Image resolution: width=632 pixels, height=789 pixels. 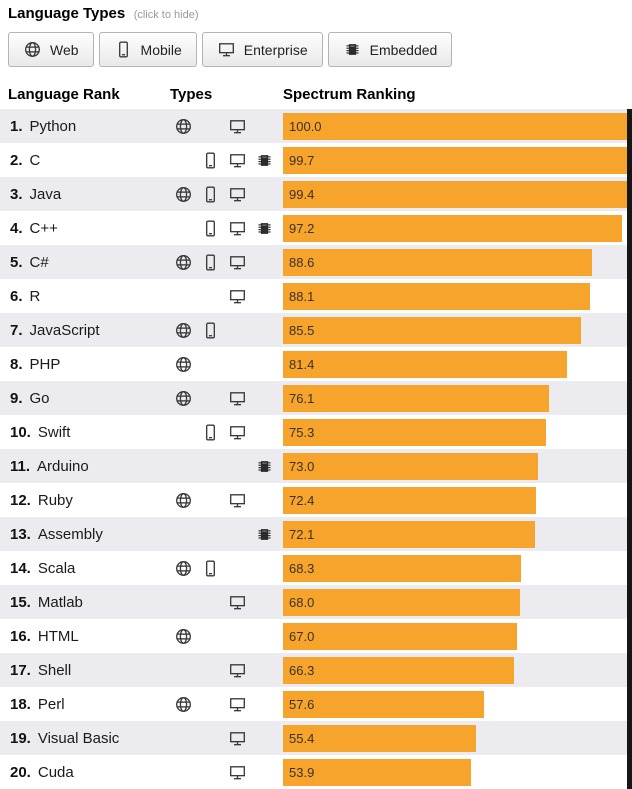 I want to click on ranking-score: 66.3, so click(x=302, y=670).